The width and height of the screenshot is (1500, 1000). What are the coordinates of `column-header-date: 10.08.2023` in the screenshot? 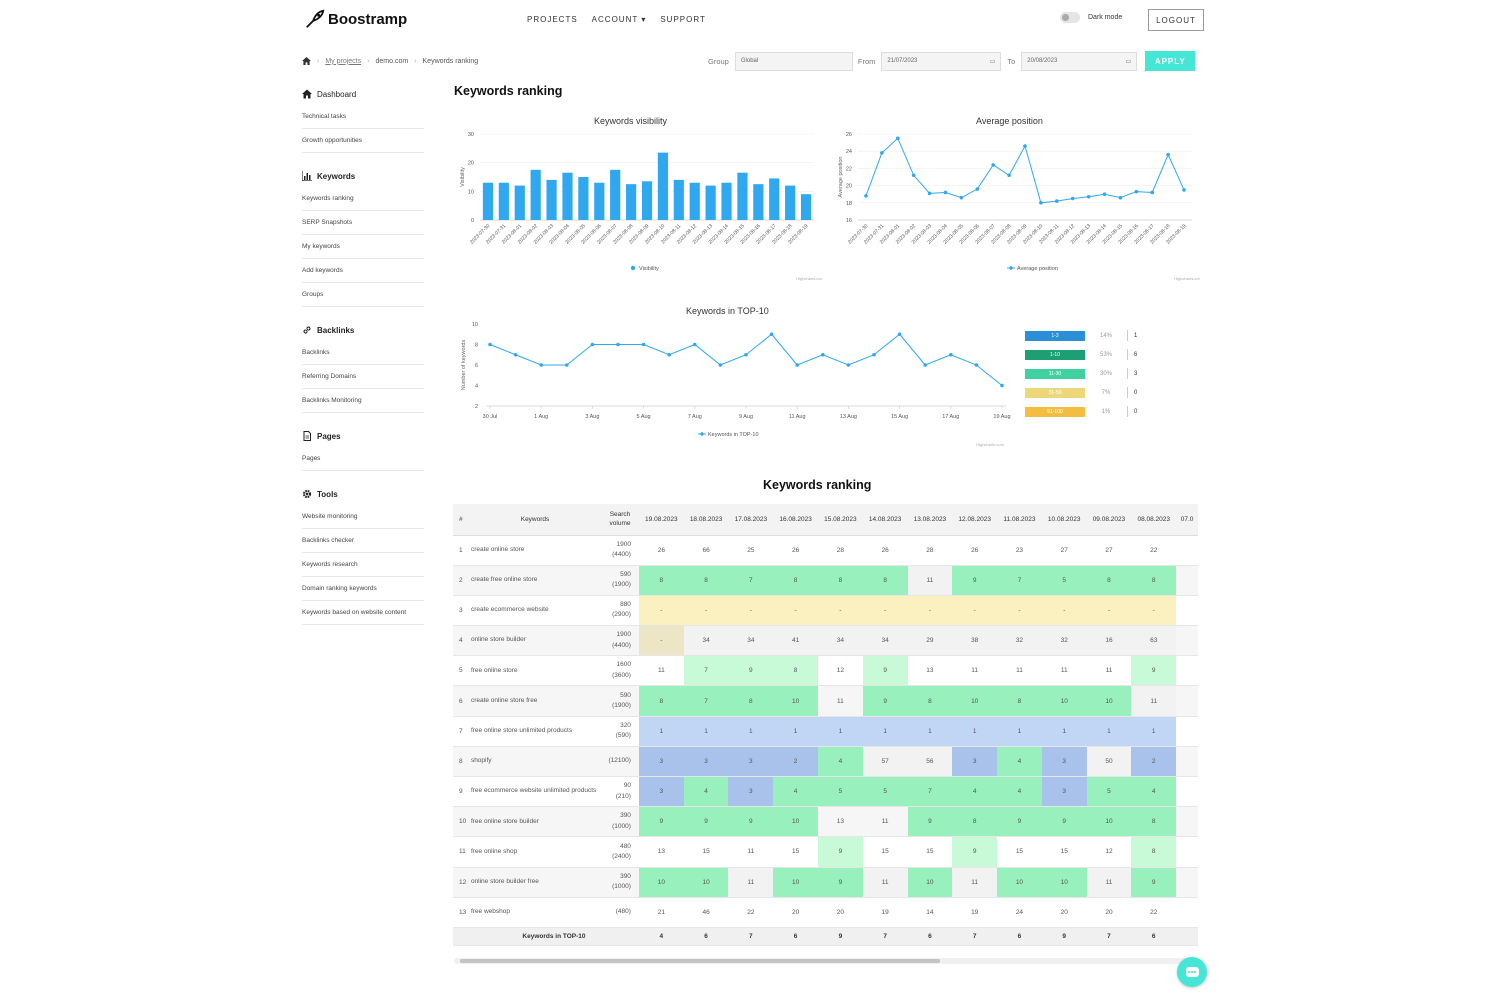 It's located at (1064, 520).